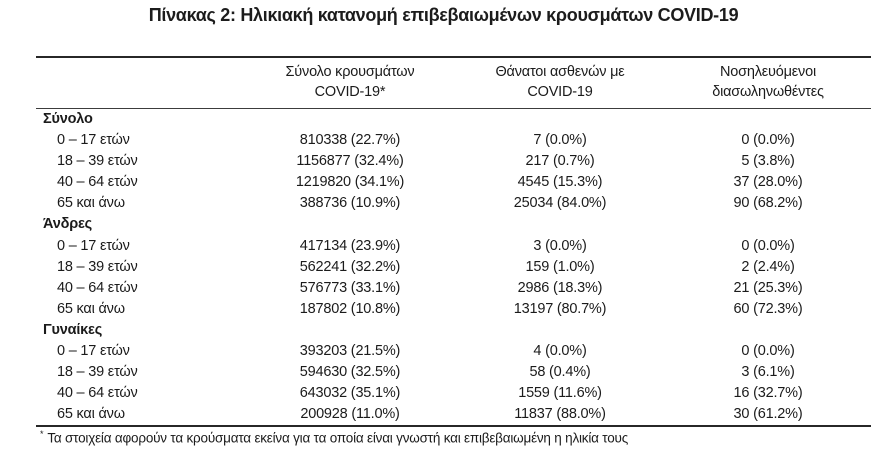 The height and width of the screenshot is (452, 887). I want to click on column-header-cases-line1: Σύνολο κρουσμάτων, so click(350, 72).